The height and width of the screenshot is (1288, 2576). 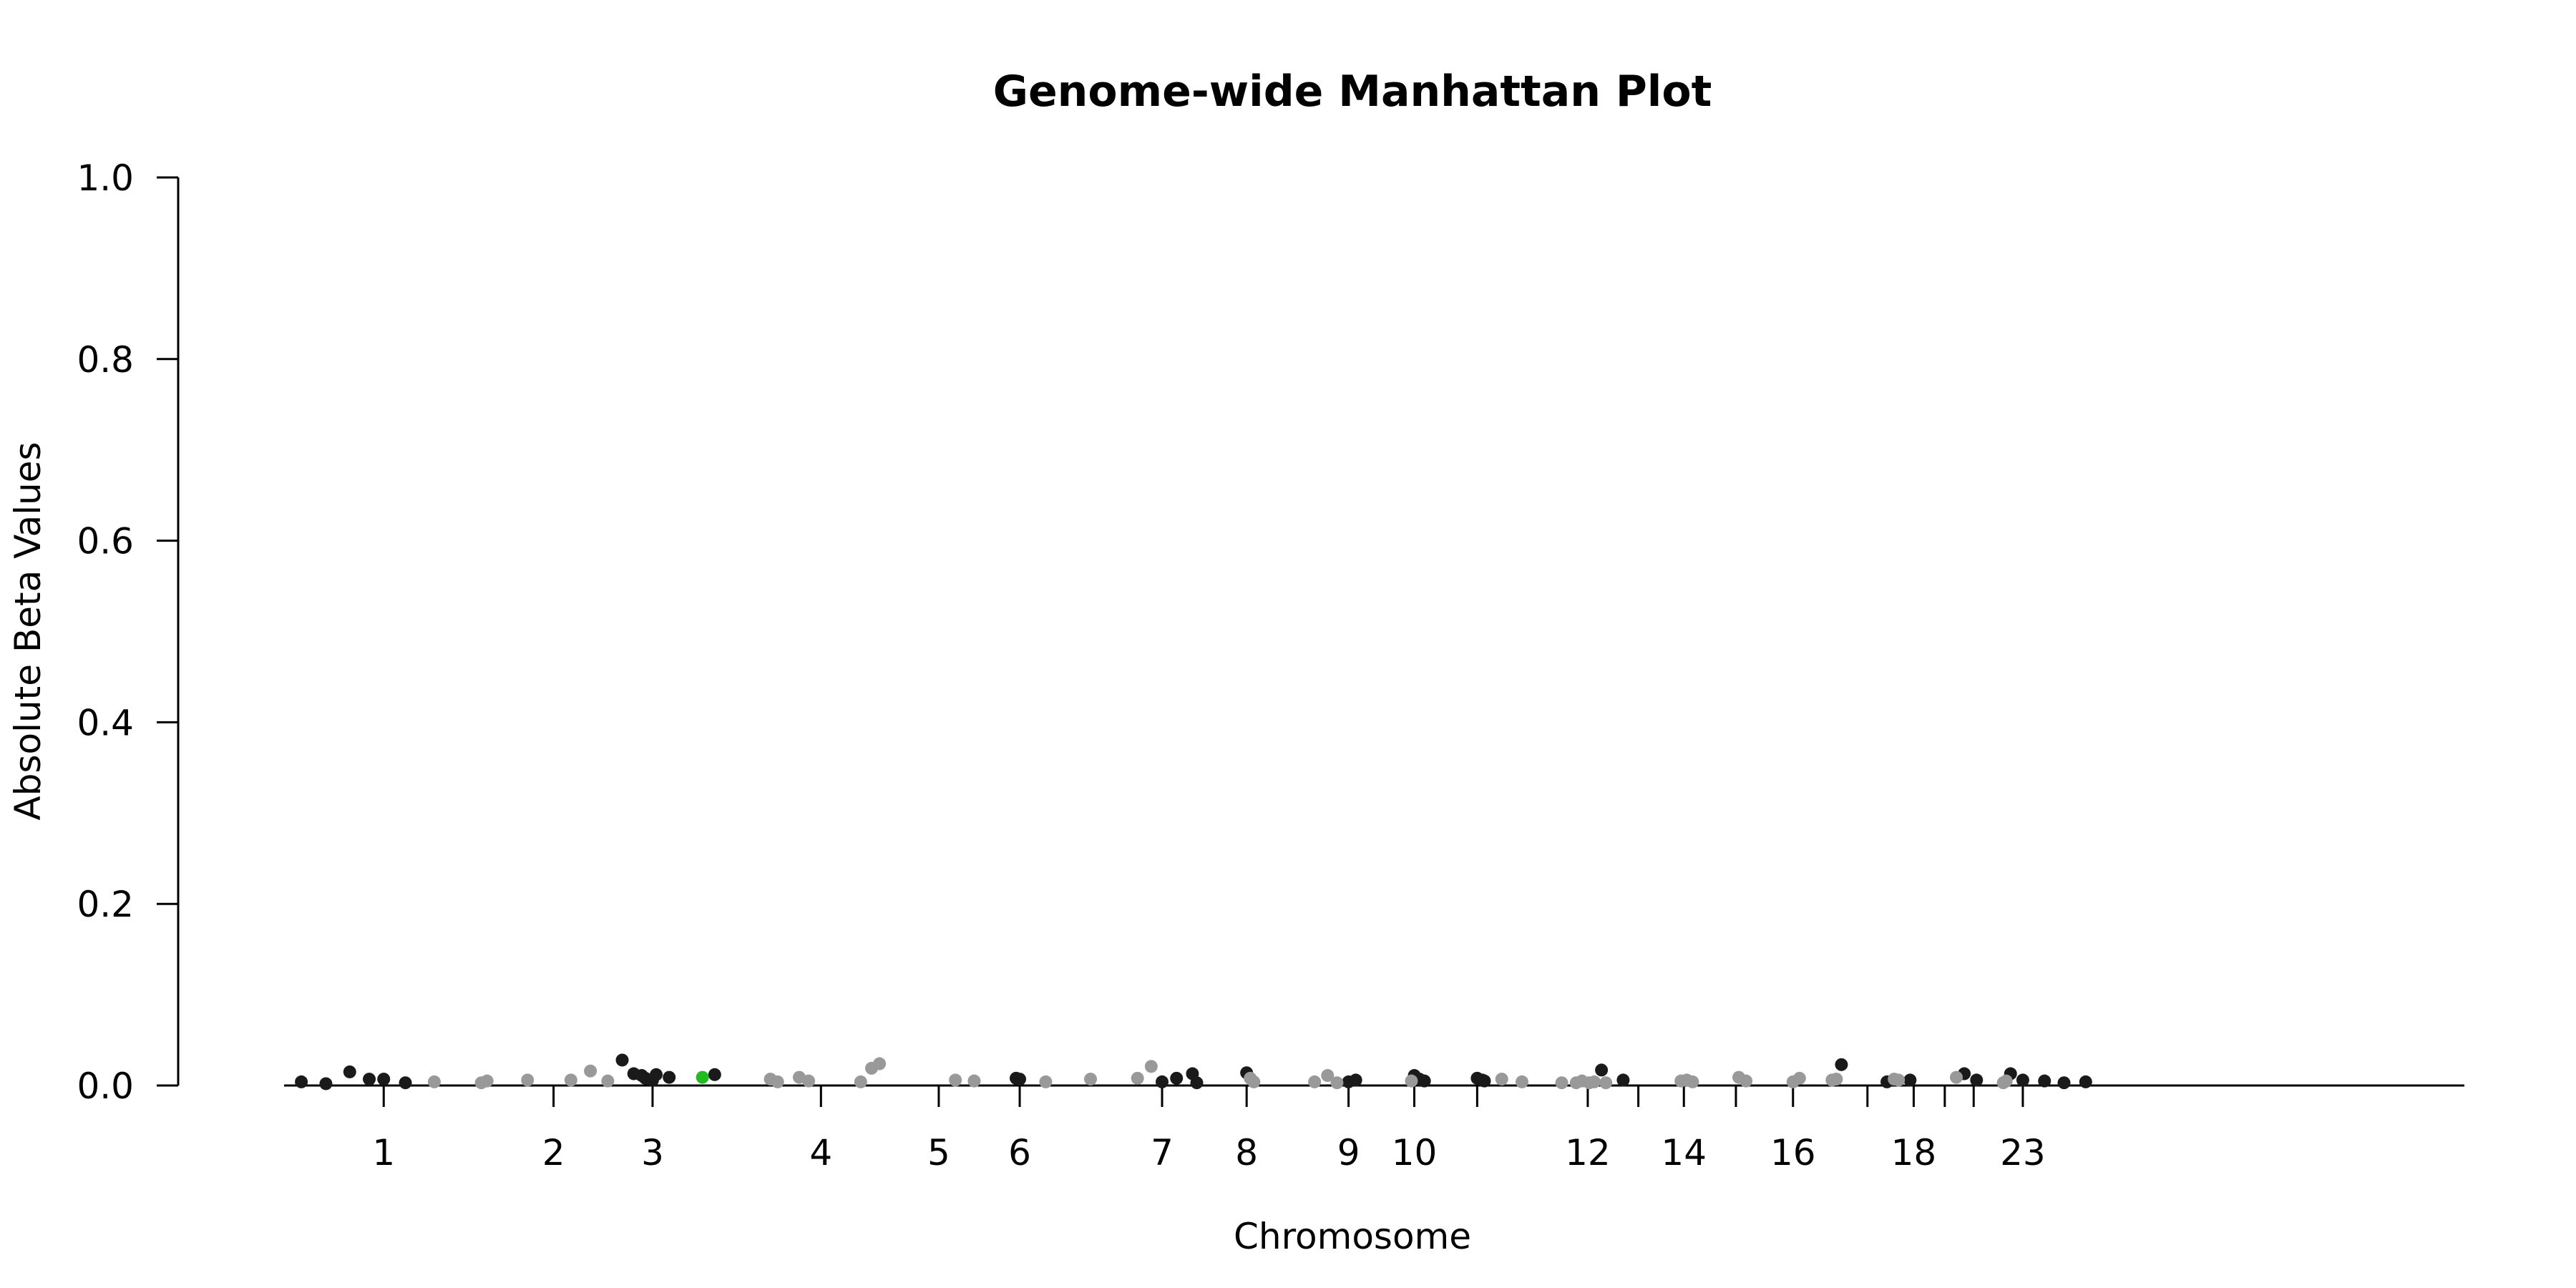 I want to click on y-tick-label: 0.8, so click(x=105, y=360).